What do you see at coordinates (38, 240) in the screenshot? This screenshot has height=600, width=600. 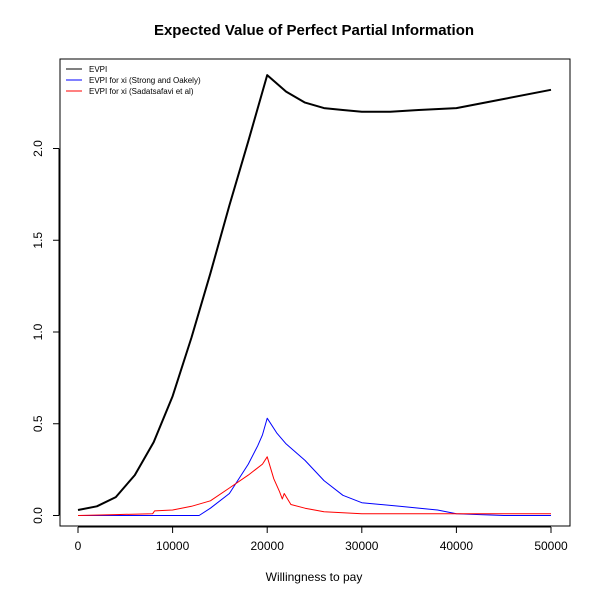 I see `y-tick-label: 1.5` at bounding box center [38, 240].